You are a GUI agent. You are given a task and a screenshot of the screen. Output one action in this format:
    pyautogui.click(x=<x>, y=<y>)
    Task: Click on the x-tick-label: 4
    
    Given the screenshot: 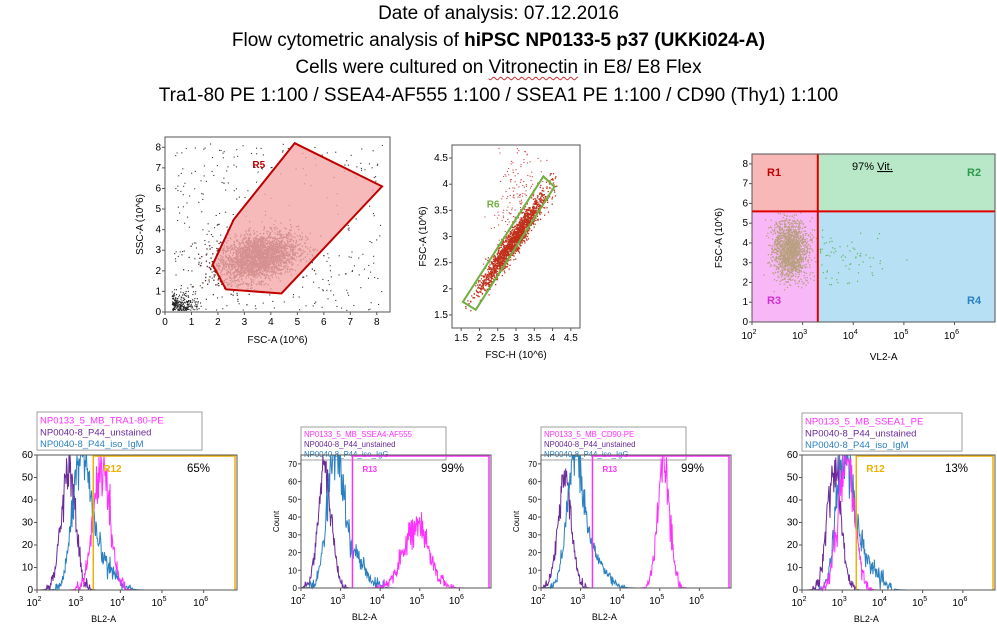 What is the action you would take?
    pyautogui.click(x=271, y=322)
    